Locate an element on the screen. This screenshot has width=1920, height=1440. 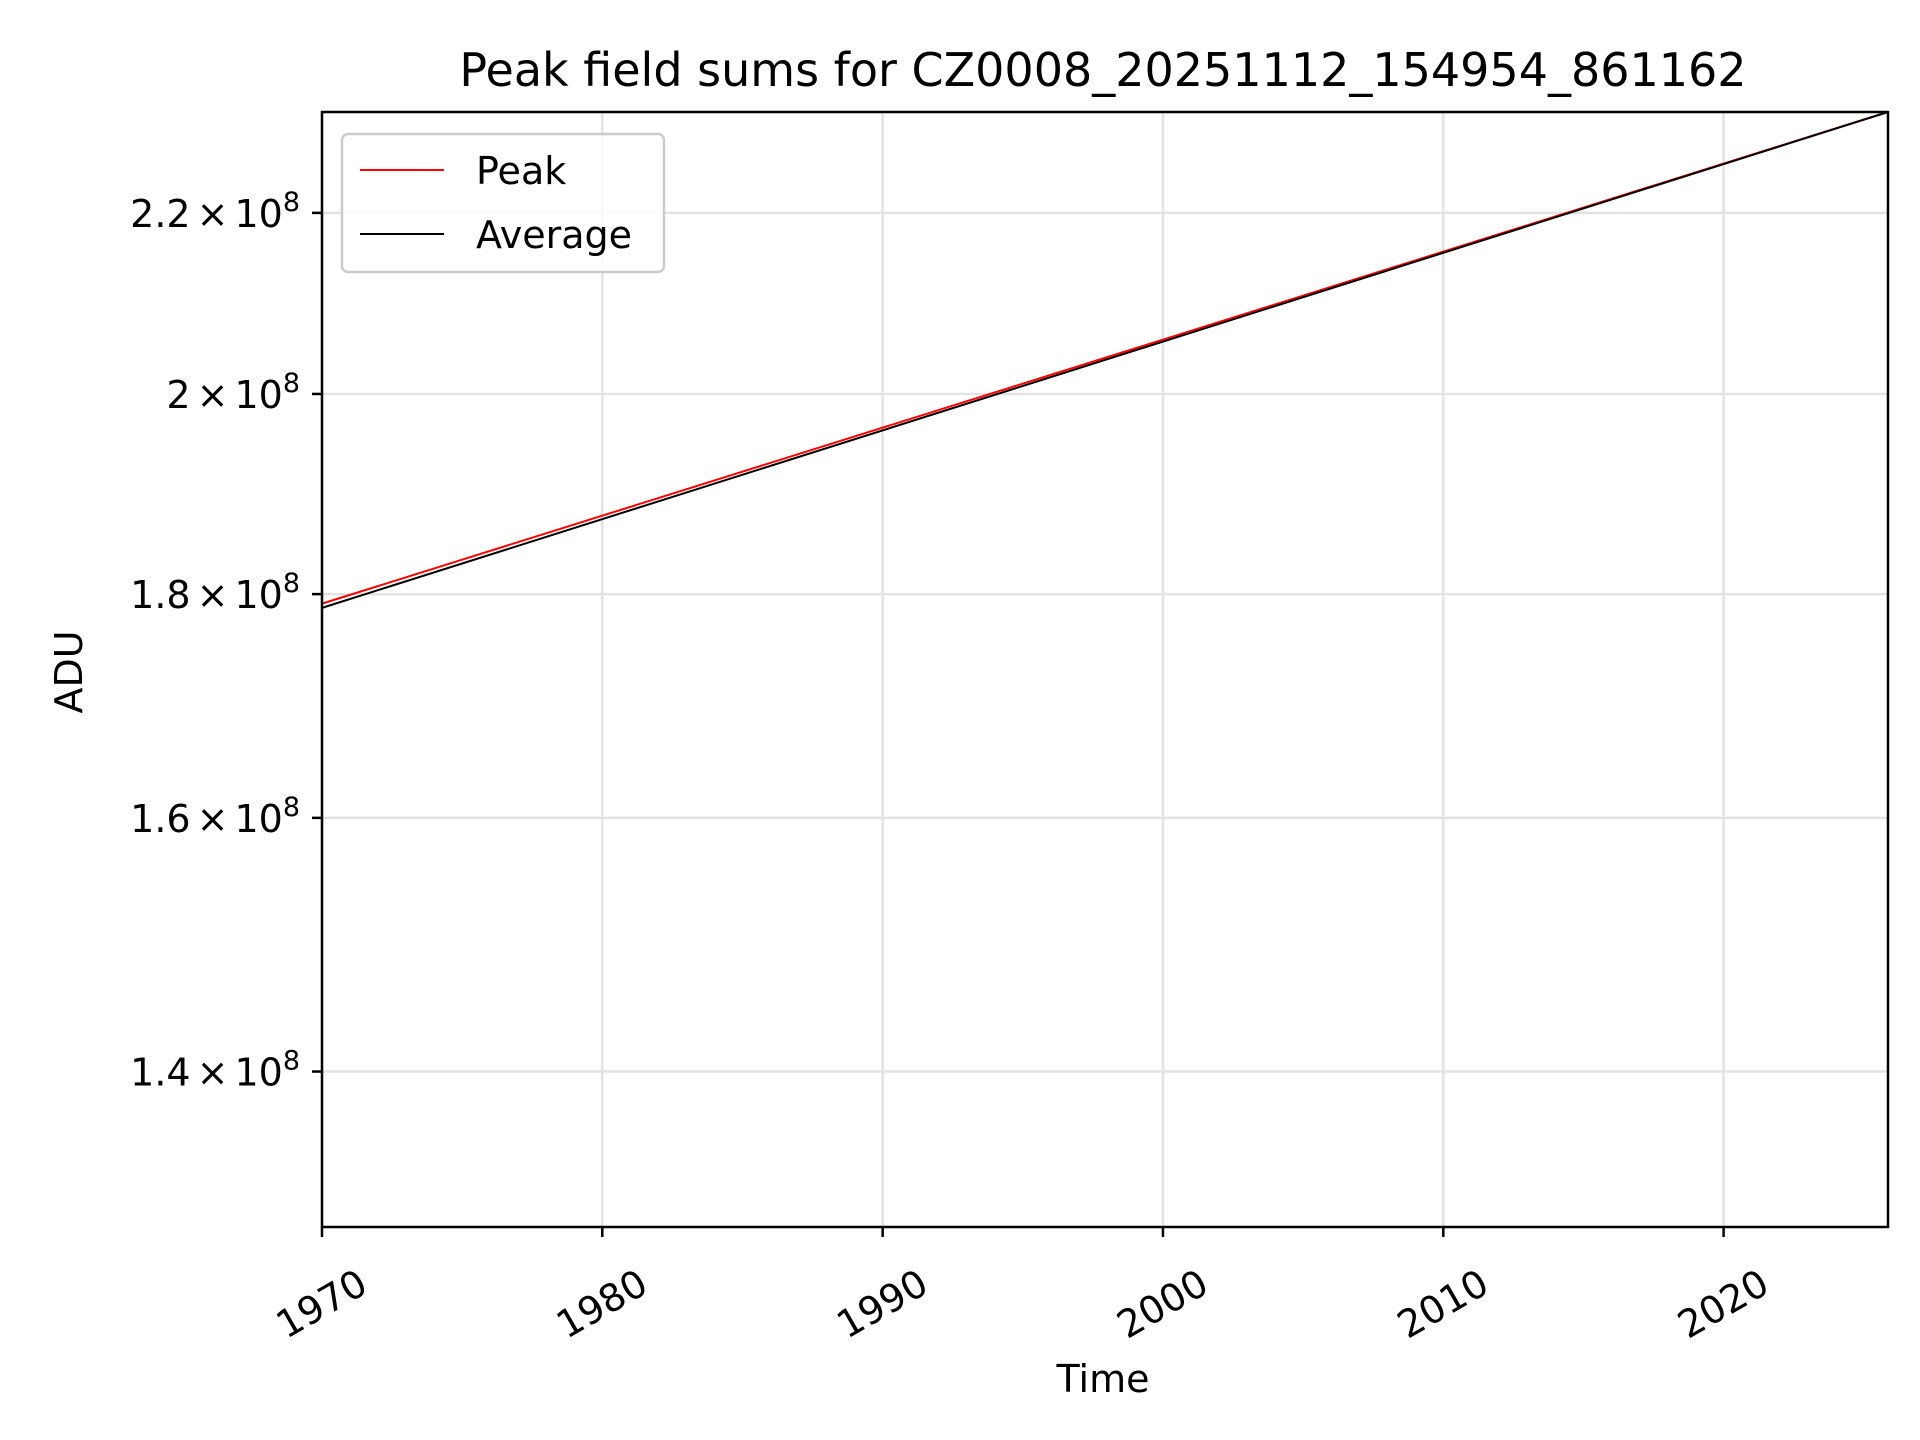
y-tick-label: 1.8 × 10⁸ is located at coordinates (215, 592).